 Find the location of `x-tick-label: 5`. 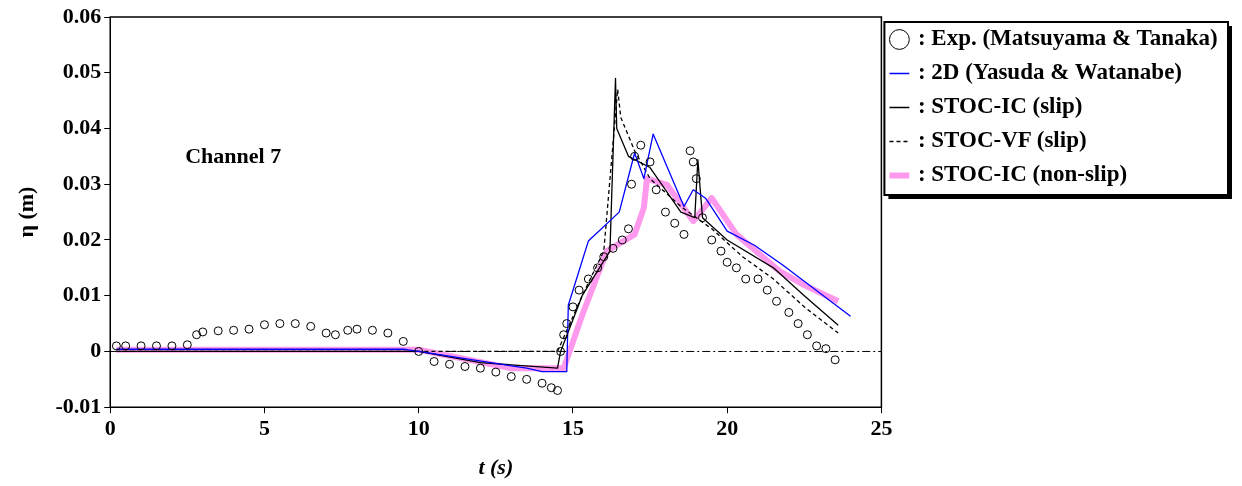

x-tick-label: 5 is located at coordinates (264, 428).